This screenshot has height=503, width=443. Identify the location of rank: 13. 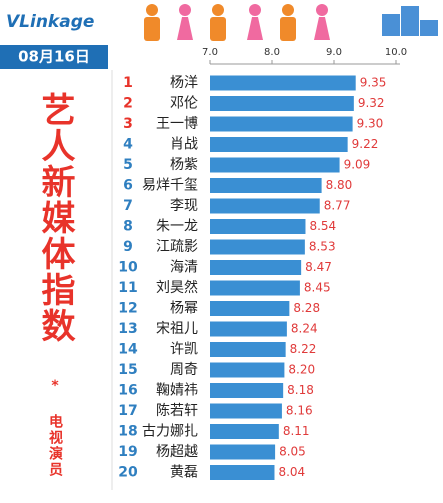
(127, 329).